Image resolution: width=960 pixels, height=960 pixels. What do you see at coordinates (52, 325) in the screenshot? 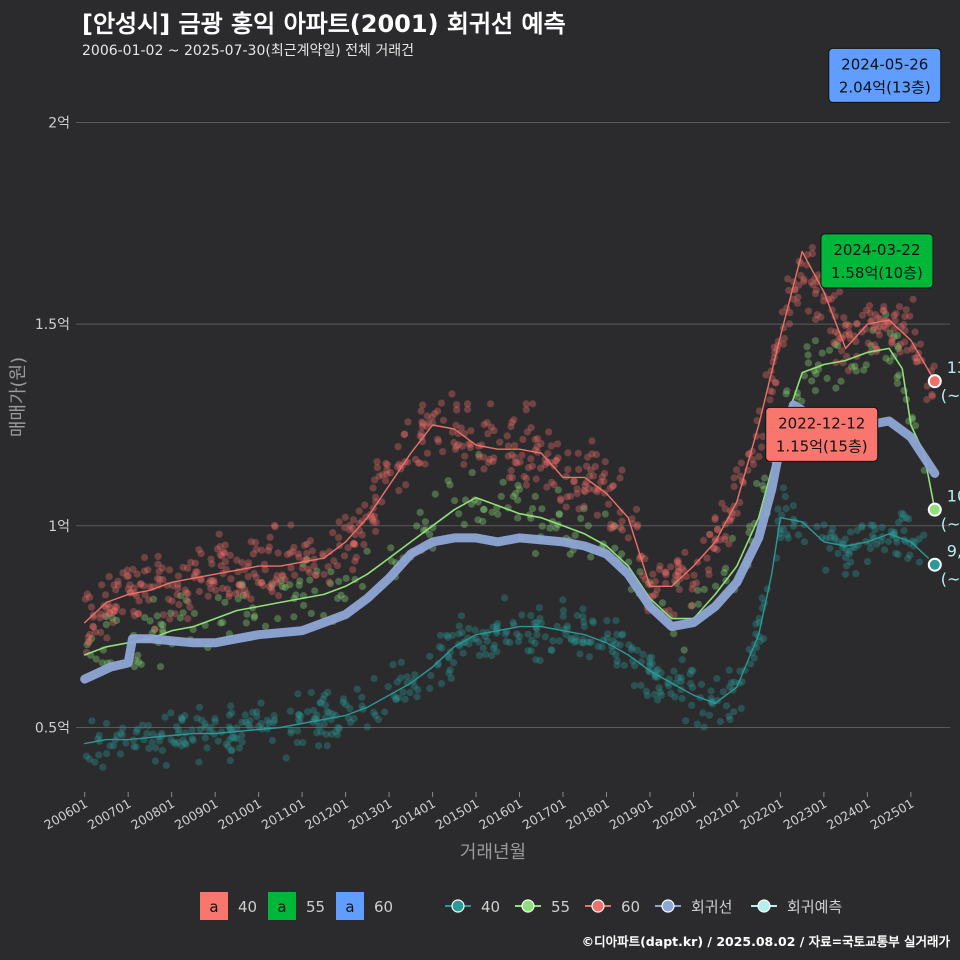
I see `y-tick-label: 1.5억` at bounding box center [52, 325].